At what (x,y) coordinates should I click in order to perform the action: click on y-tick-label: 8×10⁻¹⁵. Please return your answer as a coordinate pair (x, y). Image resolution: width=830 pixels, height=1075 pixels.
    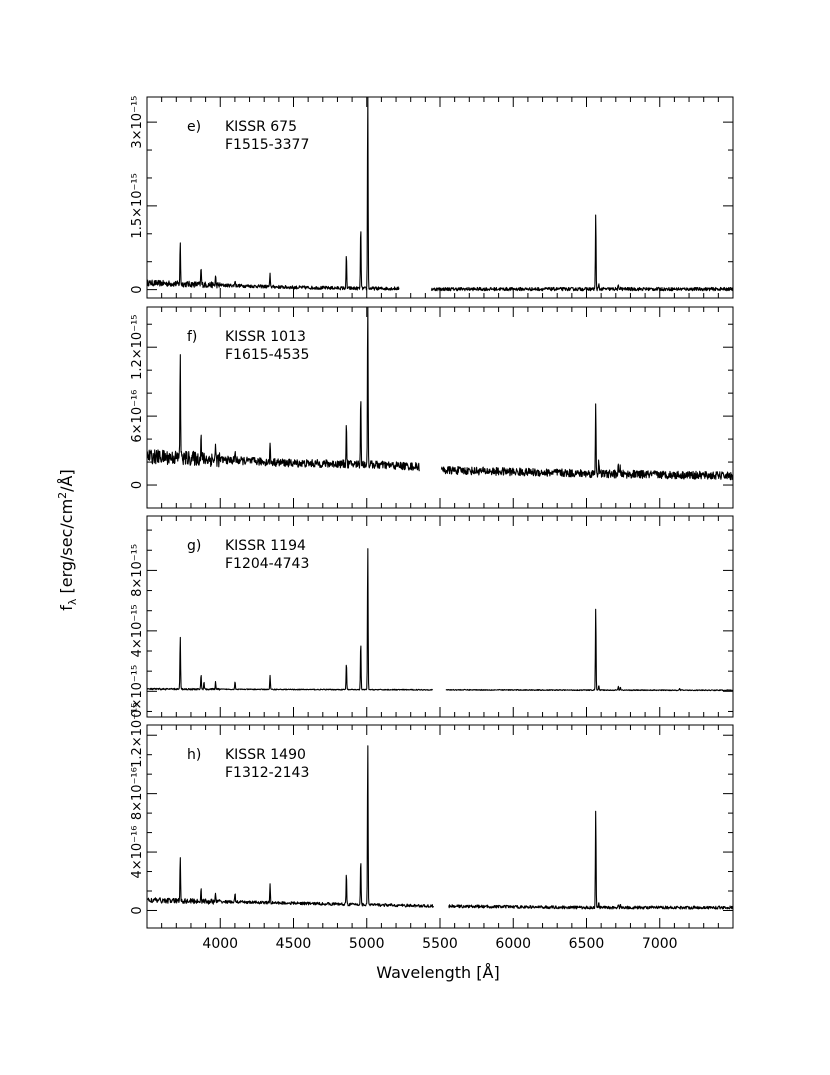
    Looking at the image, I should click on (137, 570).